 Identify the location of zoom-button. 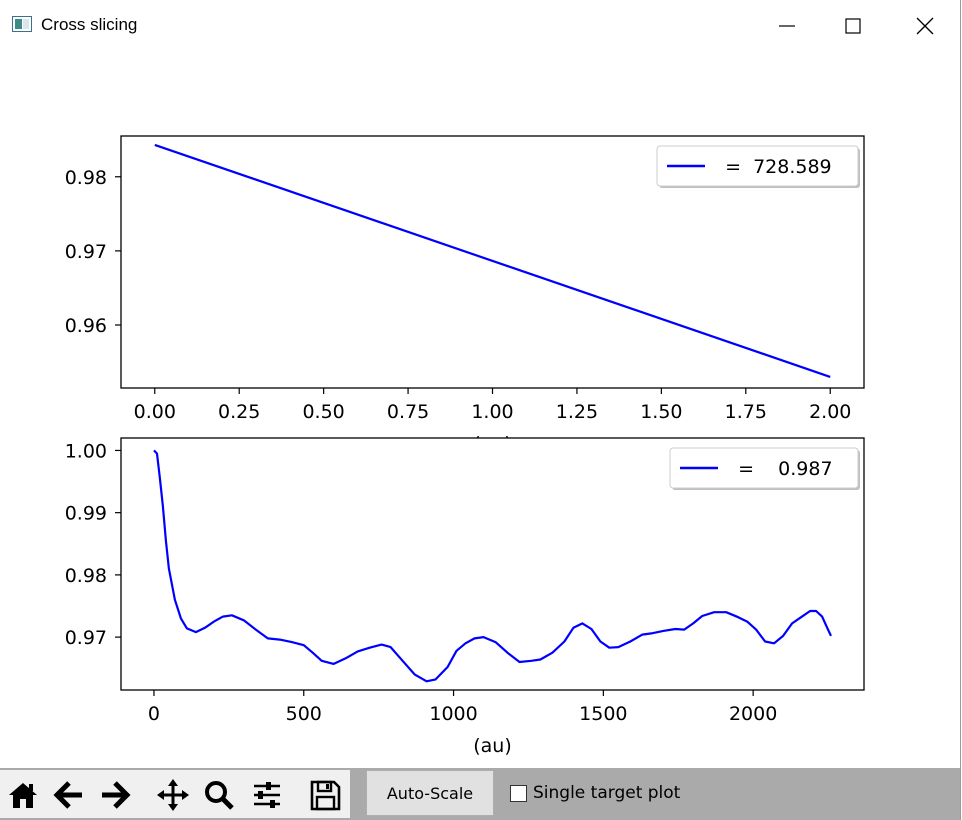
(219, 795).